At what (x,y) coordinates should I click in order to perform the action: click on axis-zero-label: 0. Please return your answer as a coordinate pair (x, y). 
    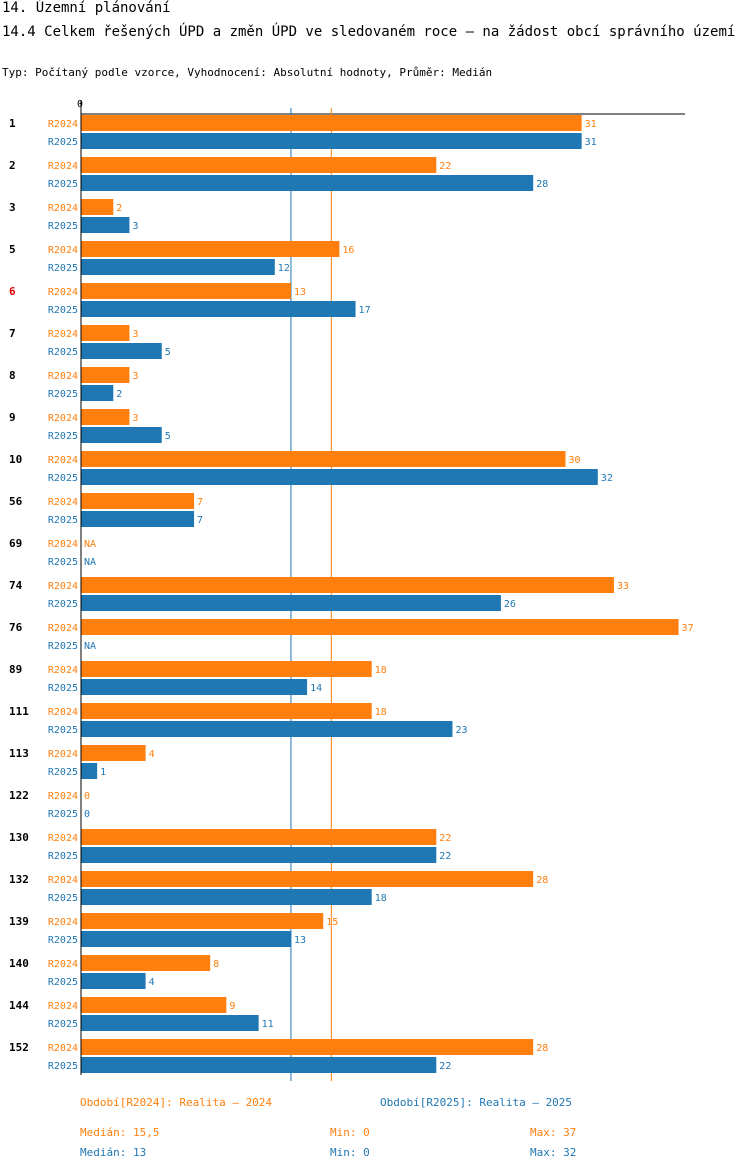
    Looking at the image, I should click on (80, 104).